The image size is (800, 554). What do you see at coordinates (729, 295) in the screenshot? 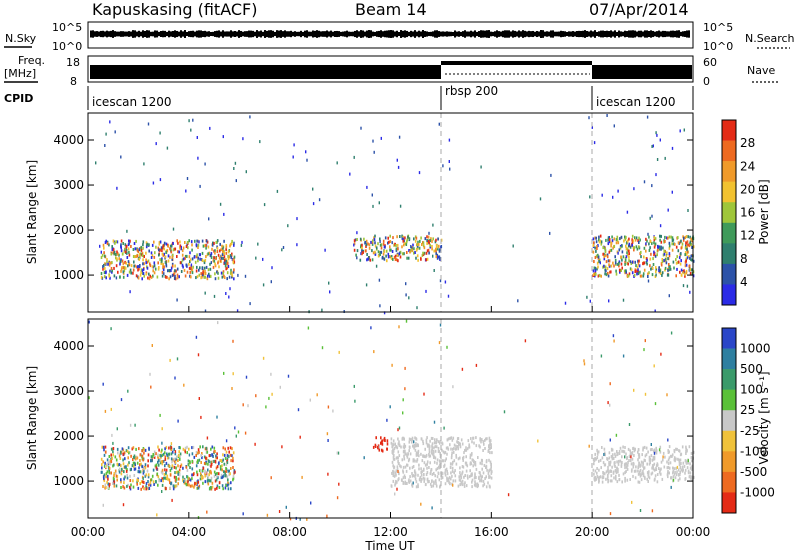
I see `colorbar-swatch` at bounding box center [729, 295].